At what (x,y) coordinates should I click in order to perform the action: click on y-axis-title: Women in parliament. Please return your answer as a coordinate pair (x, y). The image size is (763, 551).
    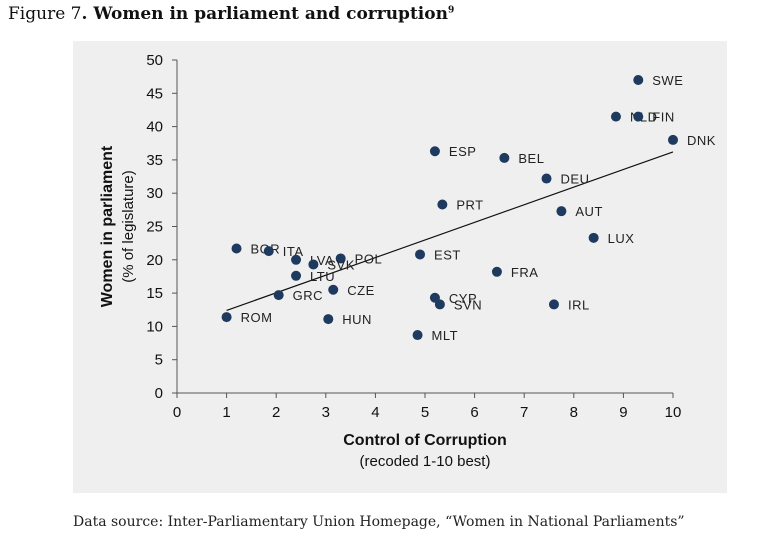
    Looking at the image, I should click on (107, 226).